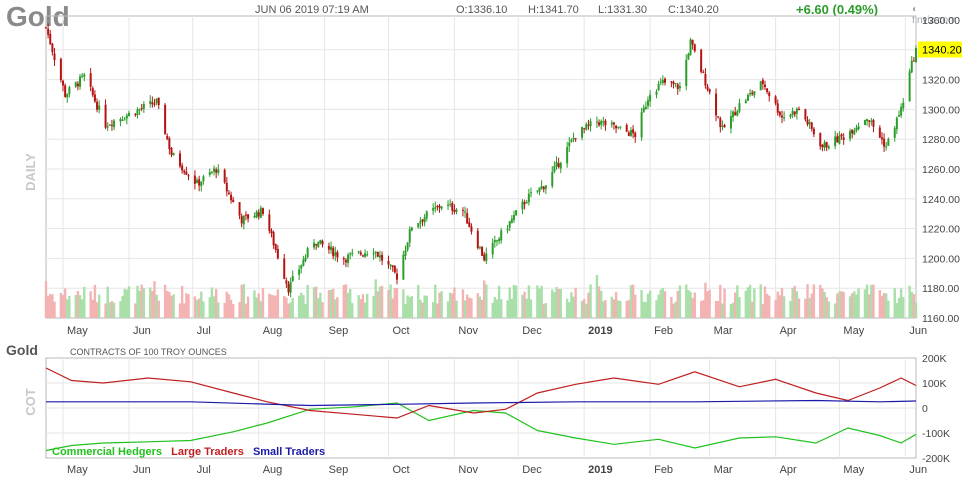  What do you see at coordinates (934, 384) in the screenshot?
I see `cot-y-tick: 100K` at bounding box center [934, 384].